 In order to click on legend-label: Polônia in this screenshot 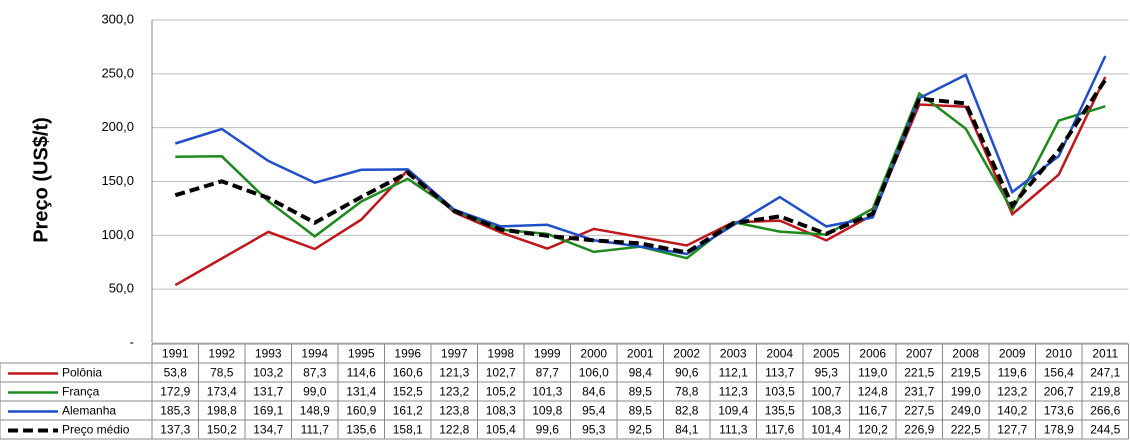, I will do `click(82, 373)`.